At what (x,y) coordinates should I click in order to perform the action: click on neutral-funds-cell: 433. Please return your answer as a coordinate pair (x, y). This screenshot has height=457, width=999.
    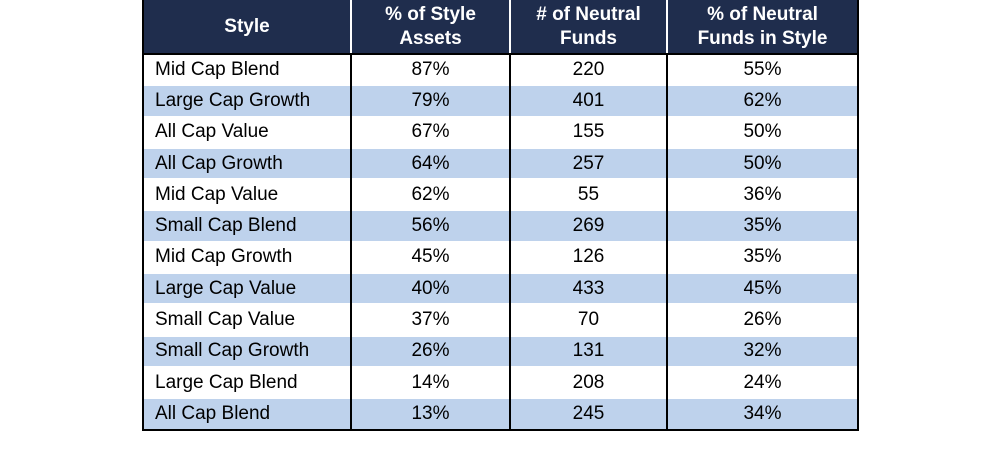
    Looking at the image, I should click on (588, 288).